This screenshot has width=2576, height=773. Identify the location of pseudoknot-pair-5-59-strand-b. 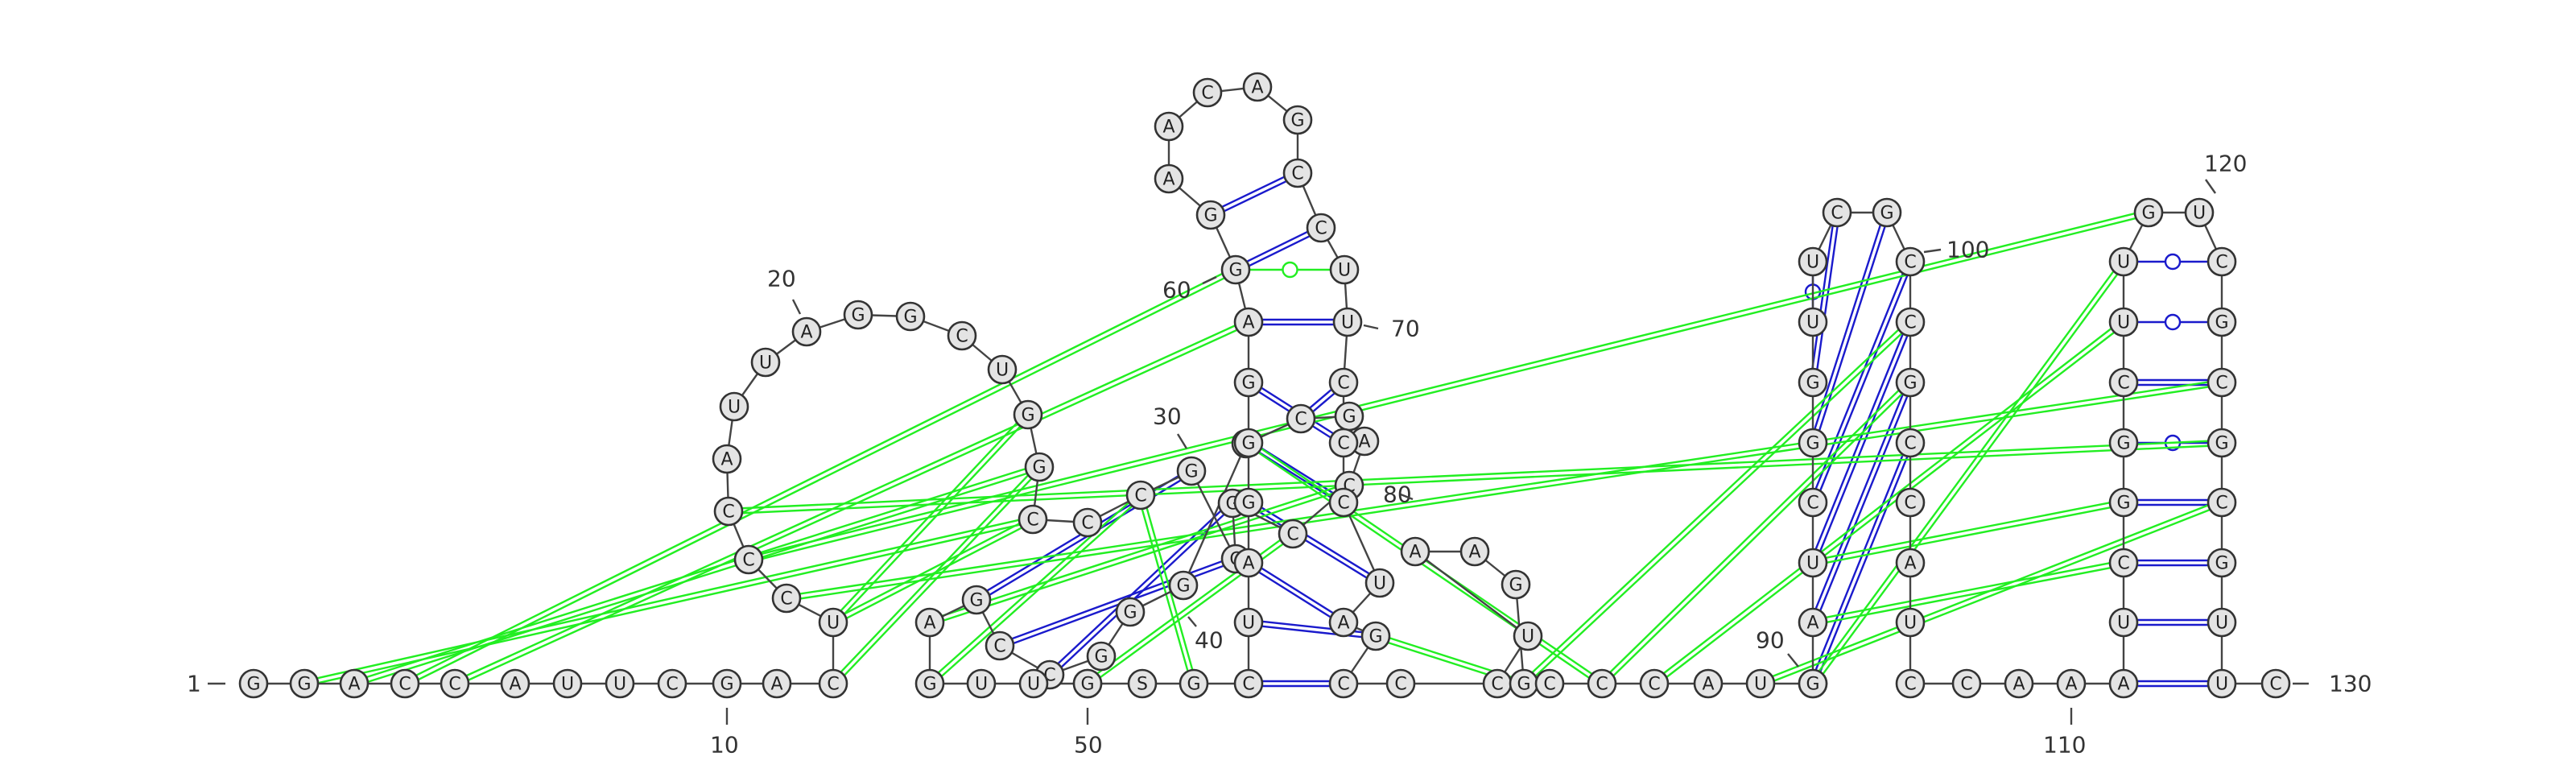
(851, 501).